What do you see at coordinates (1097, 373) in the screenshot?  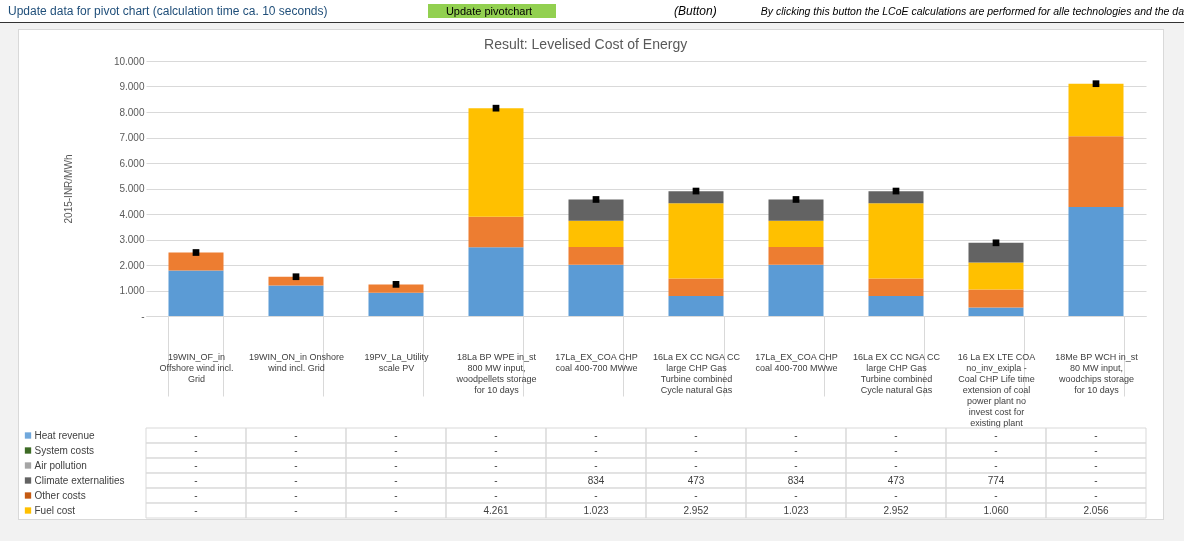 I see `x-tick-label: 18Me BP WCH in_st 80 MW input, woodchips storage for 10 days` at bounding box center [1097, 373].